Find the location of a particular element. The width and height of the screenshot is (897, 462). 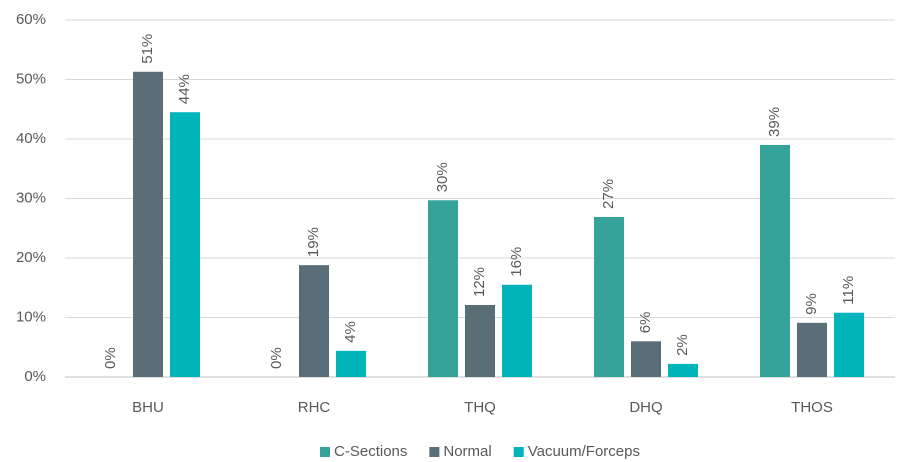

y-tick-label: 0% is located at coordinates (35, 376).